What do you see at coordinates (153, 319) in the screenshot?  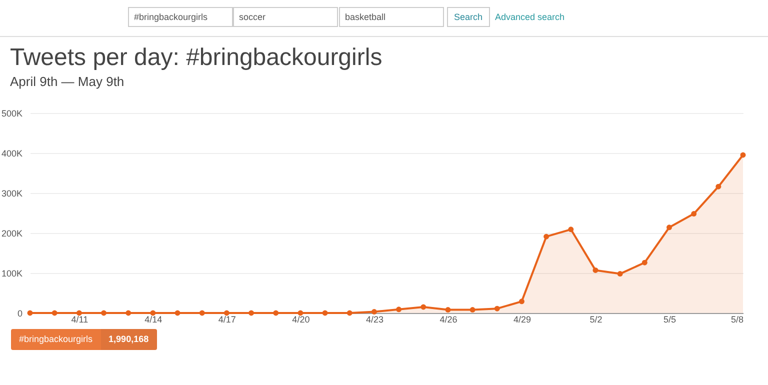 I see `x-tick-label: 4/14` at bounding box center [153, 319].